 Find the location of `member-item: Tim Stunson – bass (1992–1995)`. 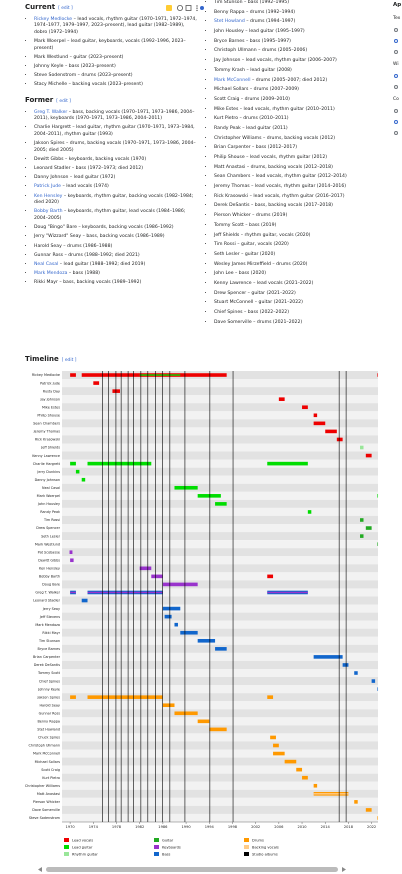

member-item: Tim Stunson – bass (1992–1995) is located at coordinates (302, 3).